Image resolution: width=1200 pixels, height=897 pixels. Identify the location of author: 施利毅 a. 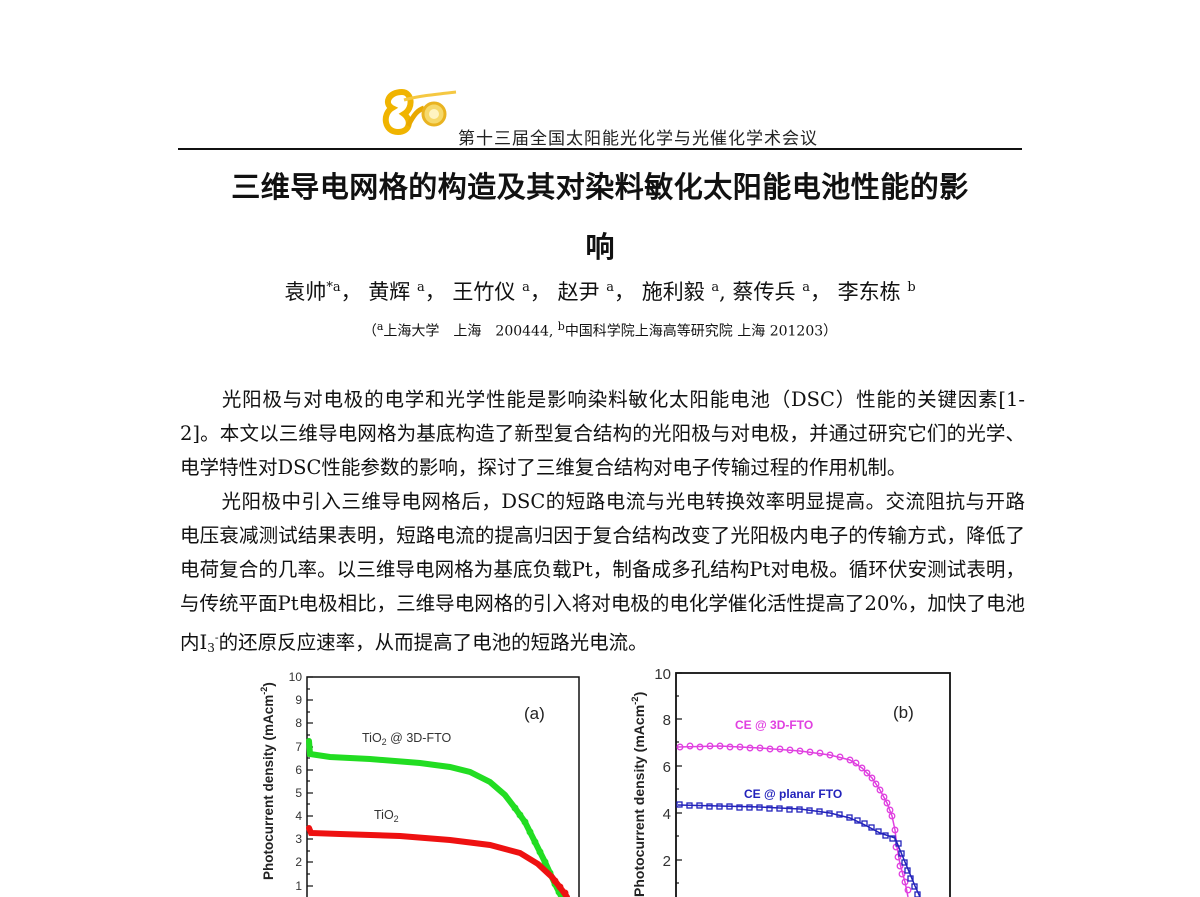
(680, 292).